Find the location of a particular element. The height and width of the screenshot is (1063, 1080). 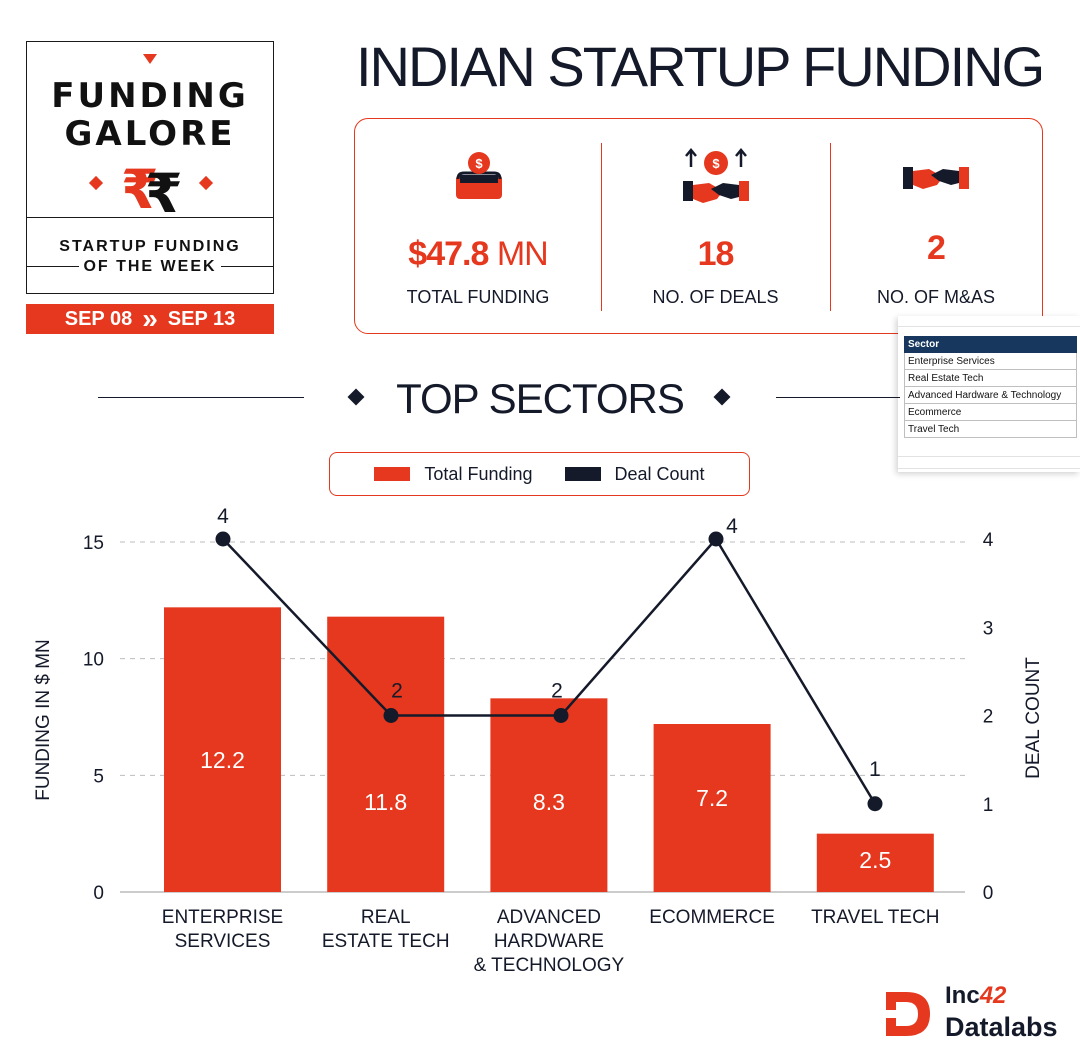

rupee-logo: ₹ ₹₹ ₹ is located at coordinates (151, 186).